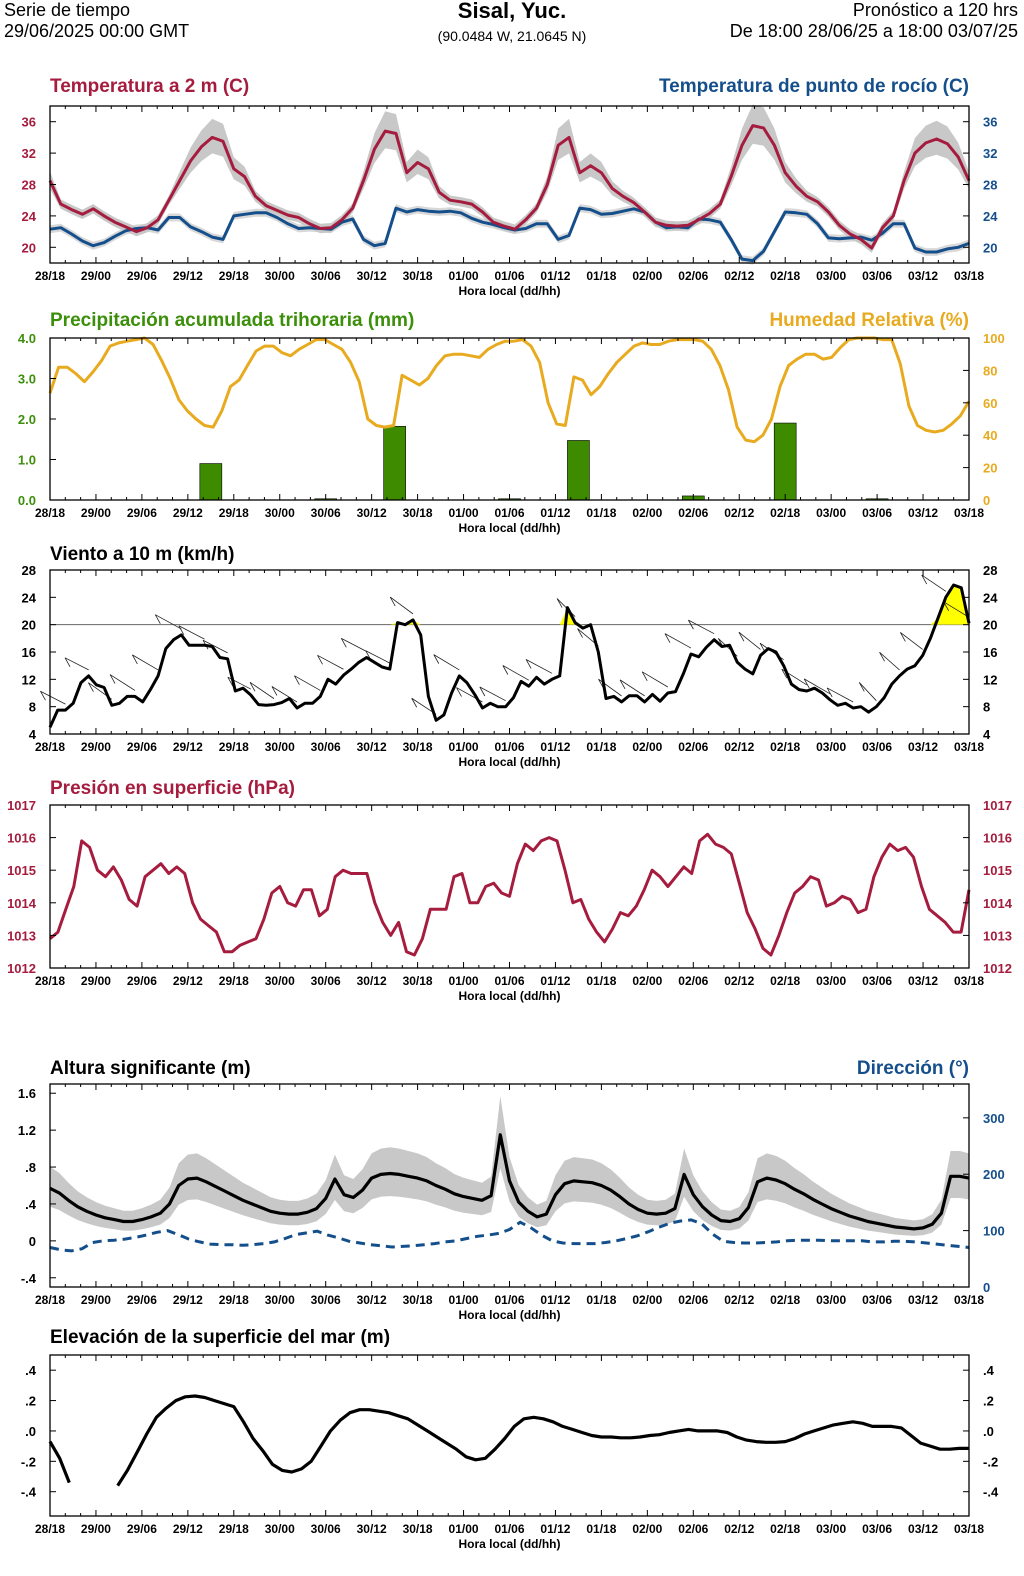 This screenshot has height=1576, width=1024. I want to click on x-tick-label-waves: 03/18, so click(969, 1300).